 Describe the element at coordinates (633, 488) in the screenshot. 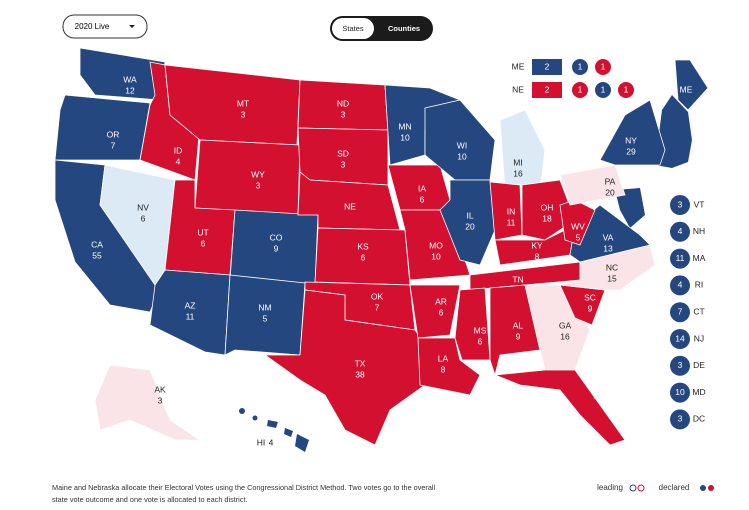

I see `legend-leading-dem` at that location.